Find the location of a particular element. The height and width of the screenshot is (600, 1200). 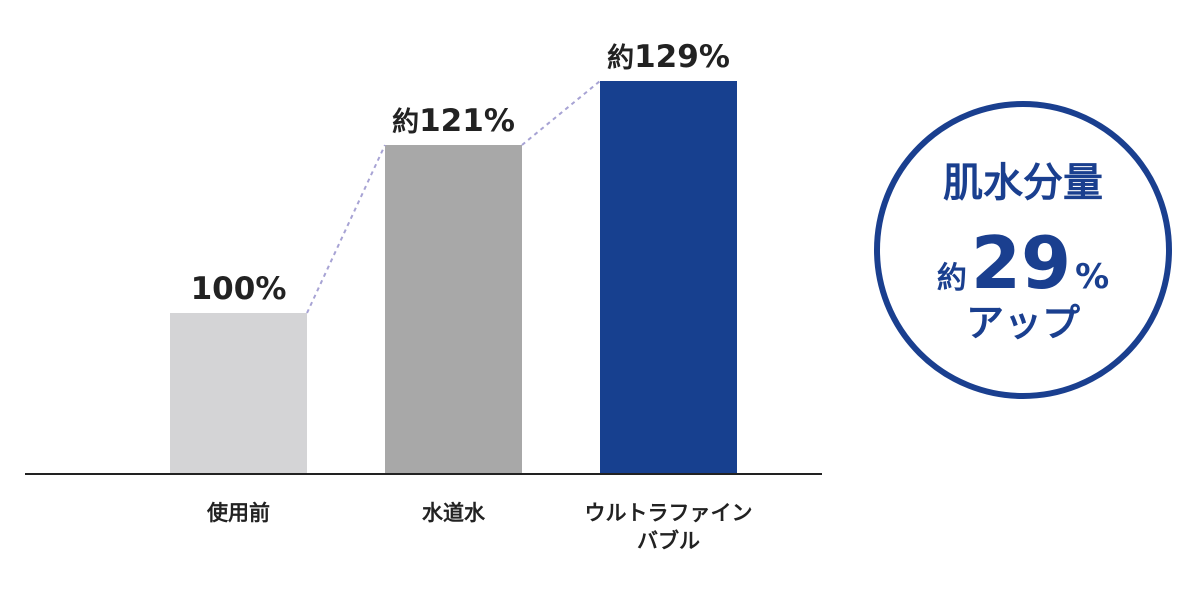

value-label: 100% is located at coordinates (239, 289).